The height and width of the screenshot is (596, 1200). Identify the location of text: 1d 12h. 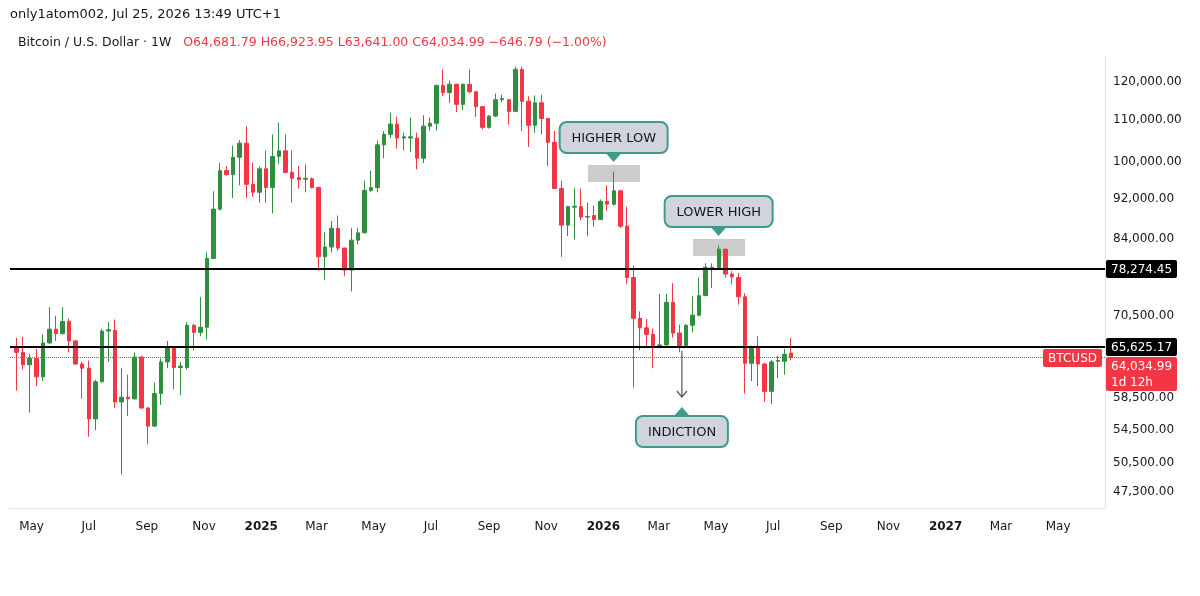
(1132, 381).